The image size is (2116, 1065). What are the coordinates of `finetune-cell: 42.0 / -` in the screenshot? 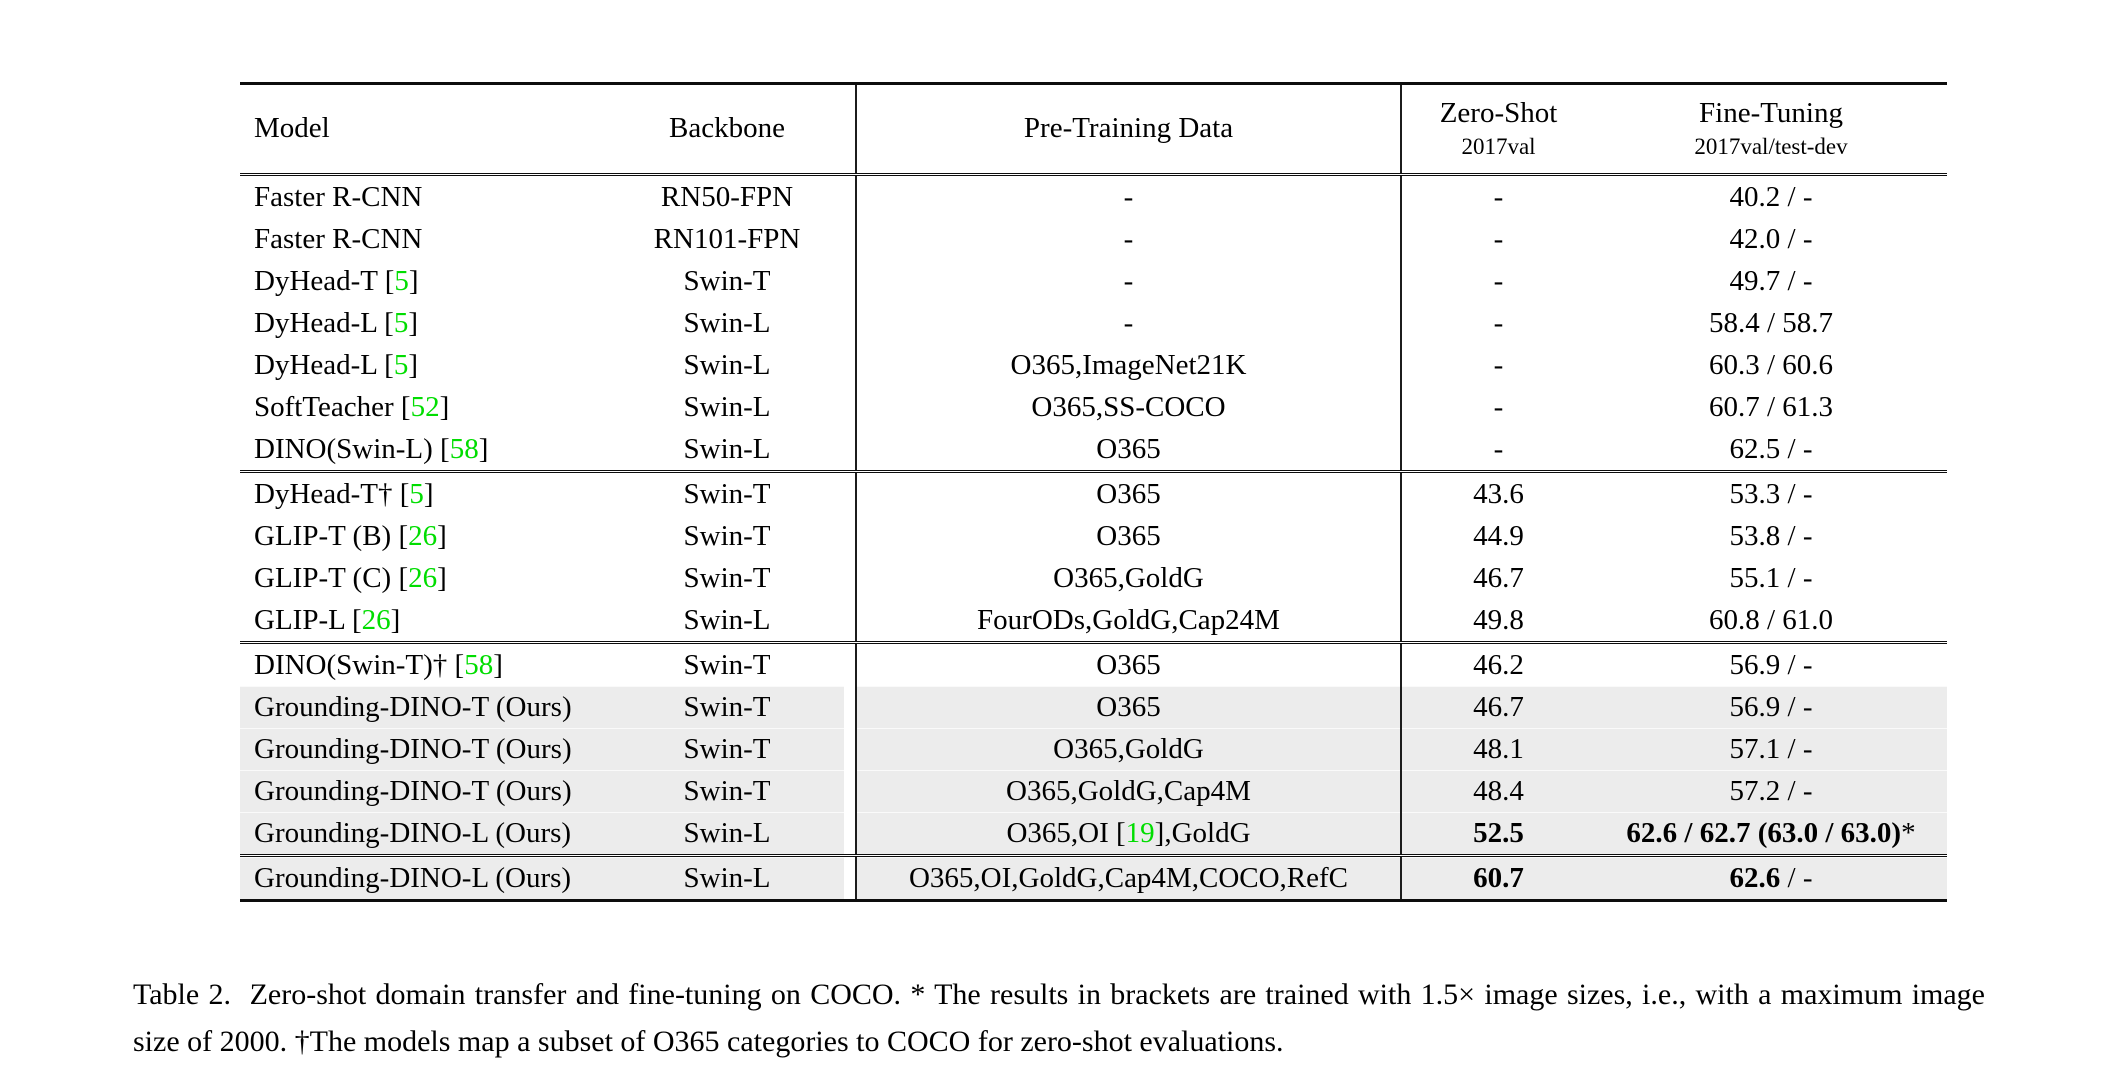 It's located at (1771, 239).